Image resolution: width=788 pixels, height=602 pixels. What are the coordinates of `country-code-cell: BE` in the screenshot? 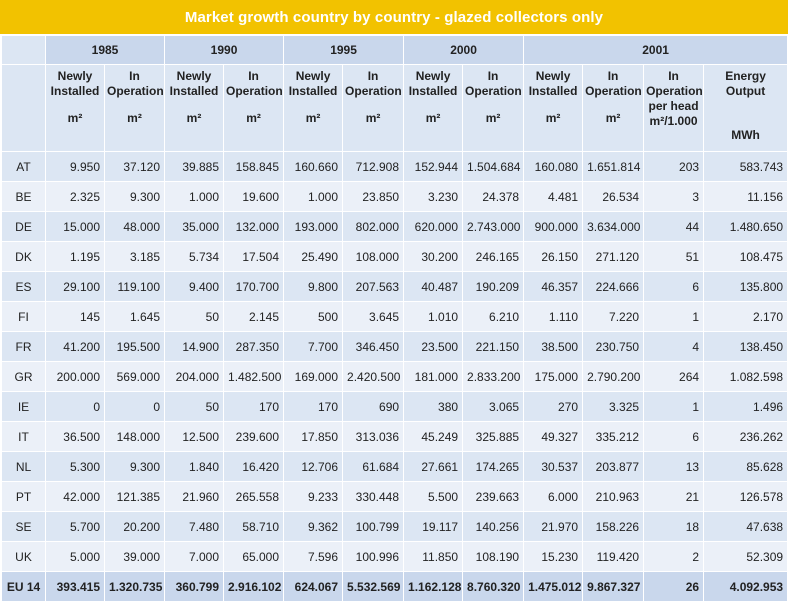 It's located at (23, 196).